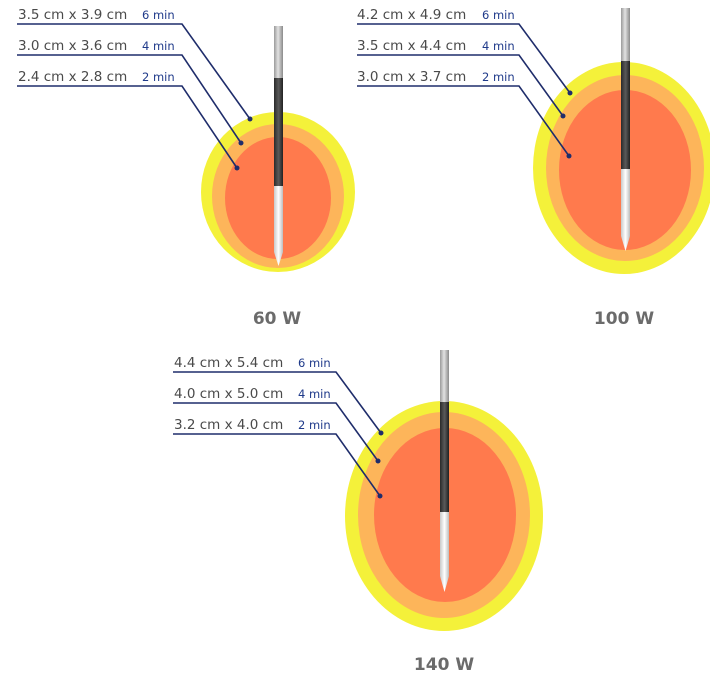  Describe the element at coordinates (72, 77) in the screenshot. I see `zone-2min-size: 2.4 cm x 2.8 cm` at that location.